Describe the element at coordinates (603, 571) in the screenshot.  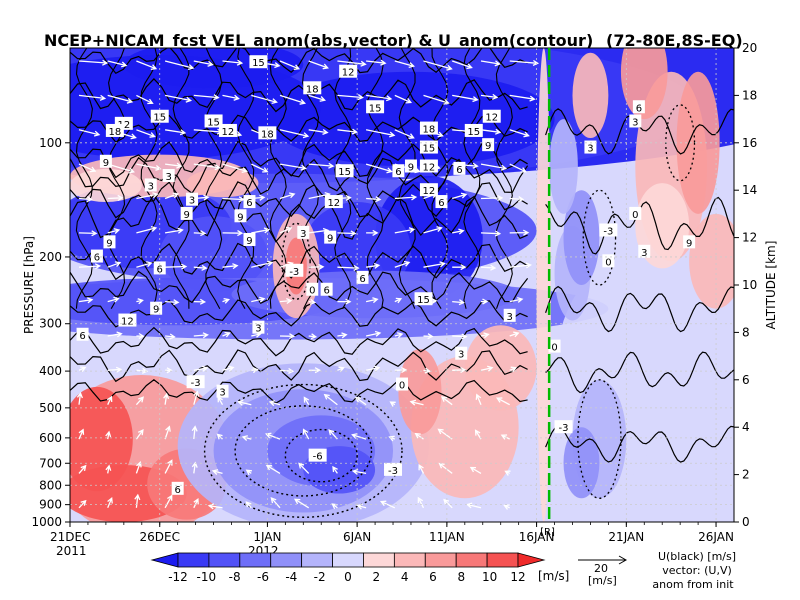
I see `vector-scale: 20 [m/s]` at that location.